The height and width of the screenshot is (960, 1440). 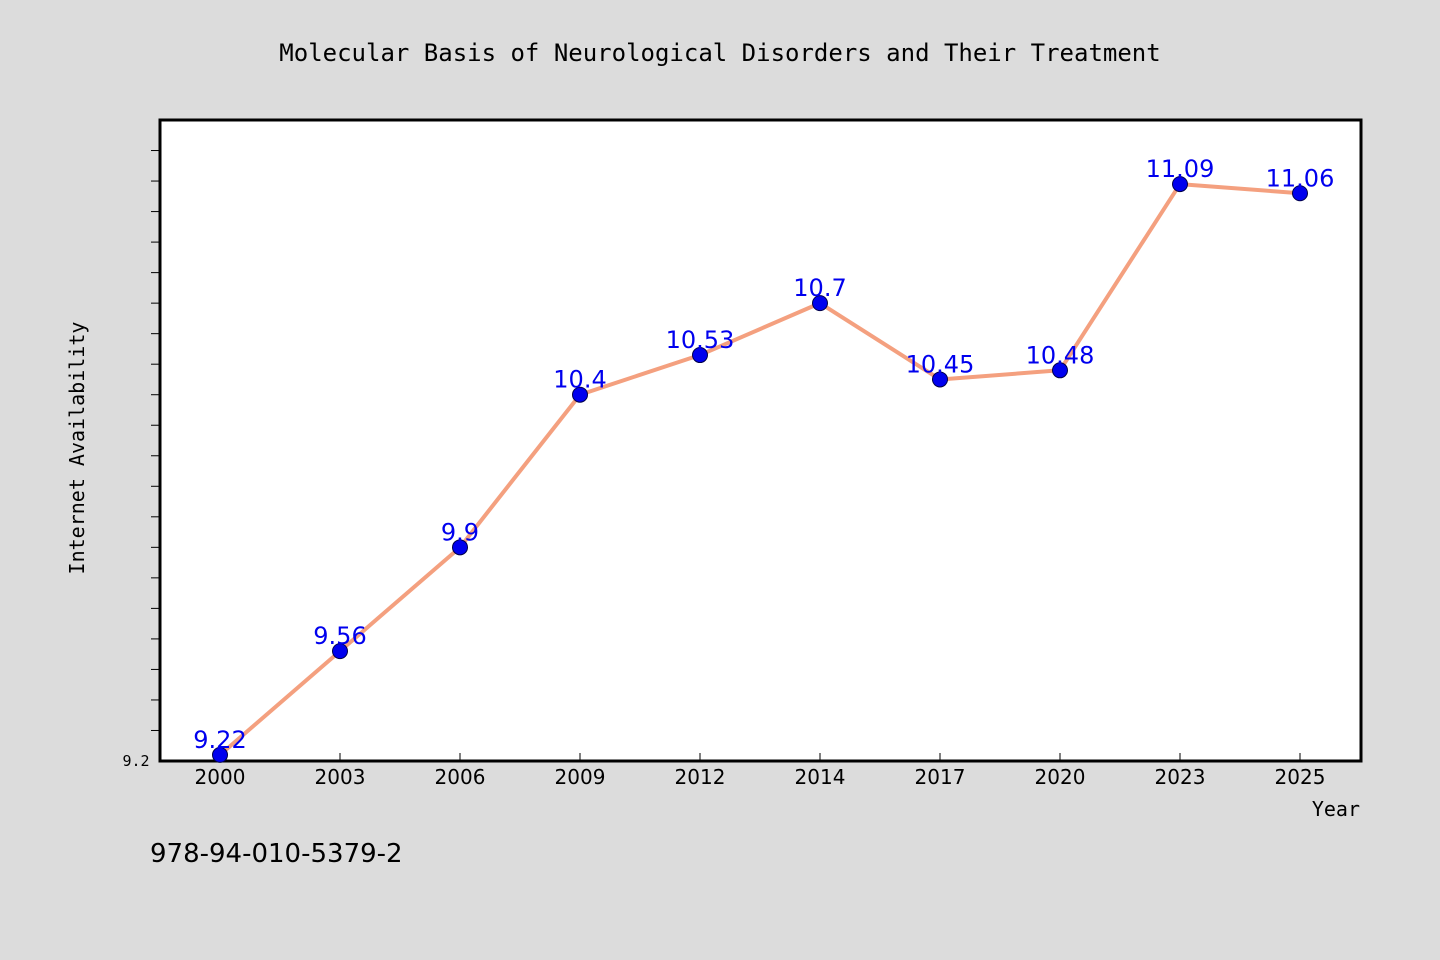 I want to click on isbn-text: 978-94-010-5379-2, so click(x=276, y=854).